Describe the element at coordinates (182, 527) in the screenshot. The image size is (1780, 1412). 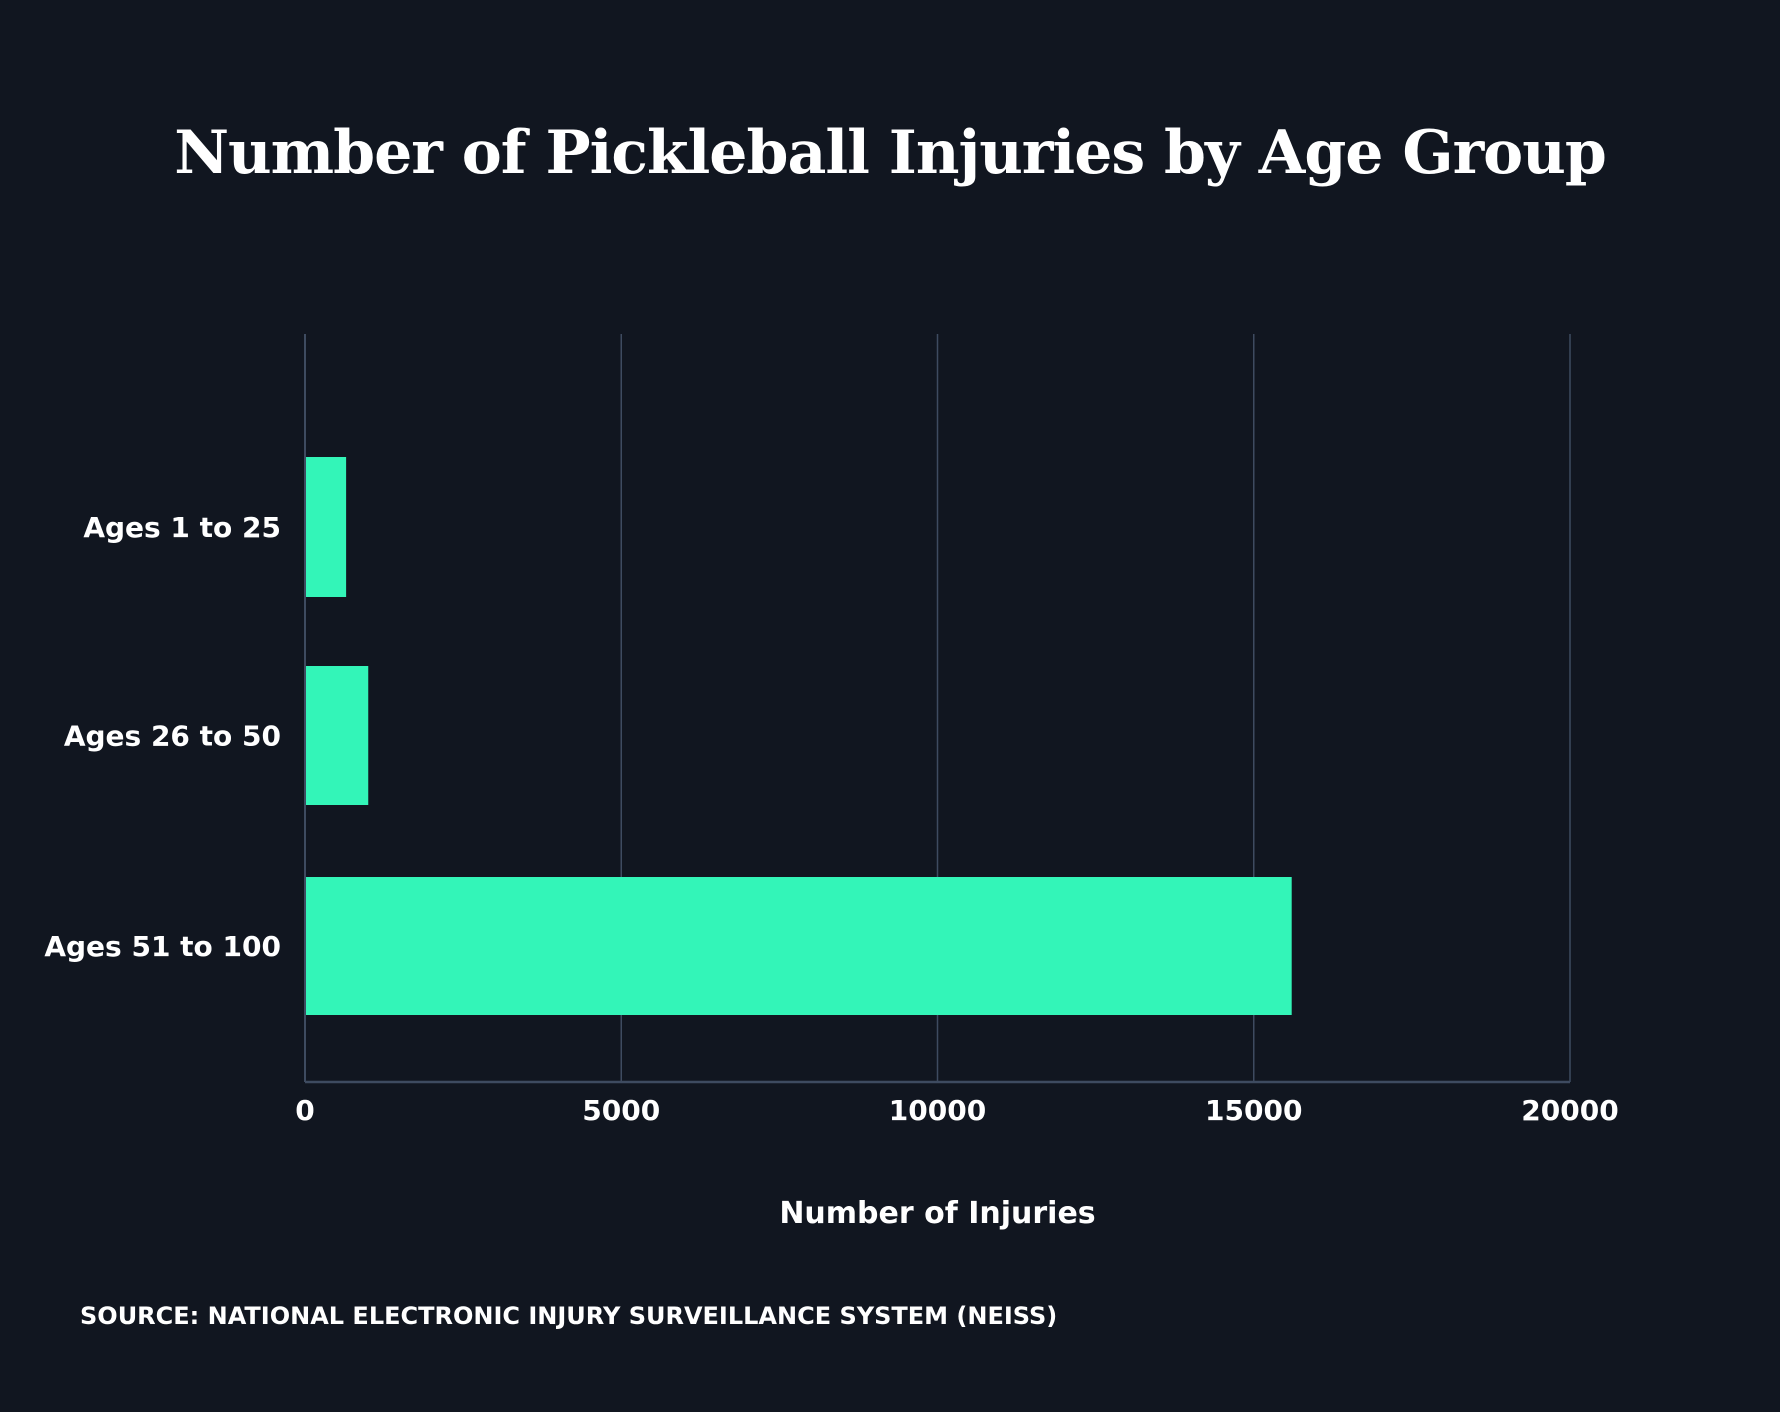
I see `y-category-label: Ages 1 to 25` at that location.